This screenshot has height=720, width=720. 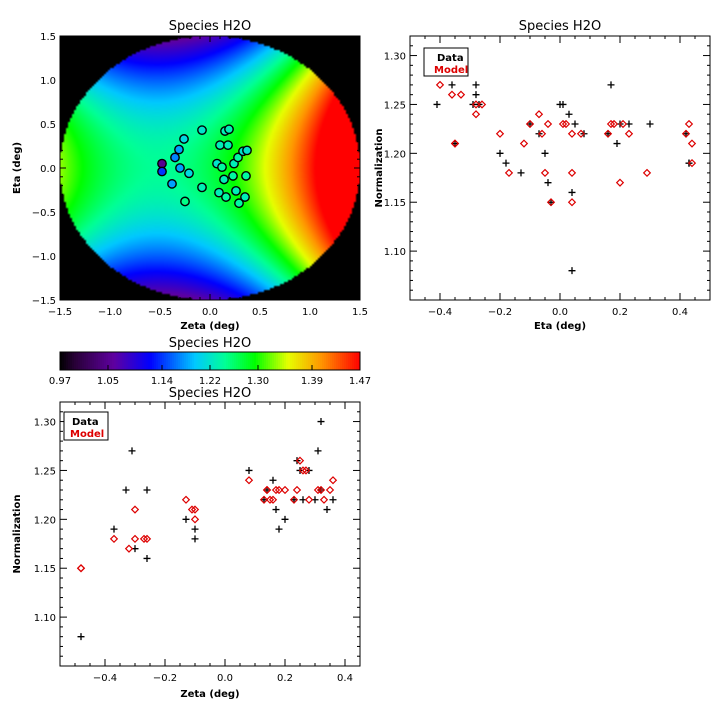 I want to click on zeta-y-tick-label: 1.25, so click(x=45, y=471).